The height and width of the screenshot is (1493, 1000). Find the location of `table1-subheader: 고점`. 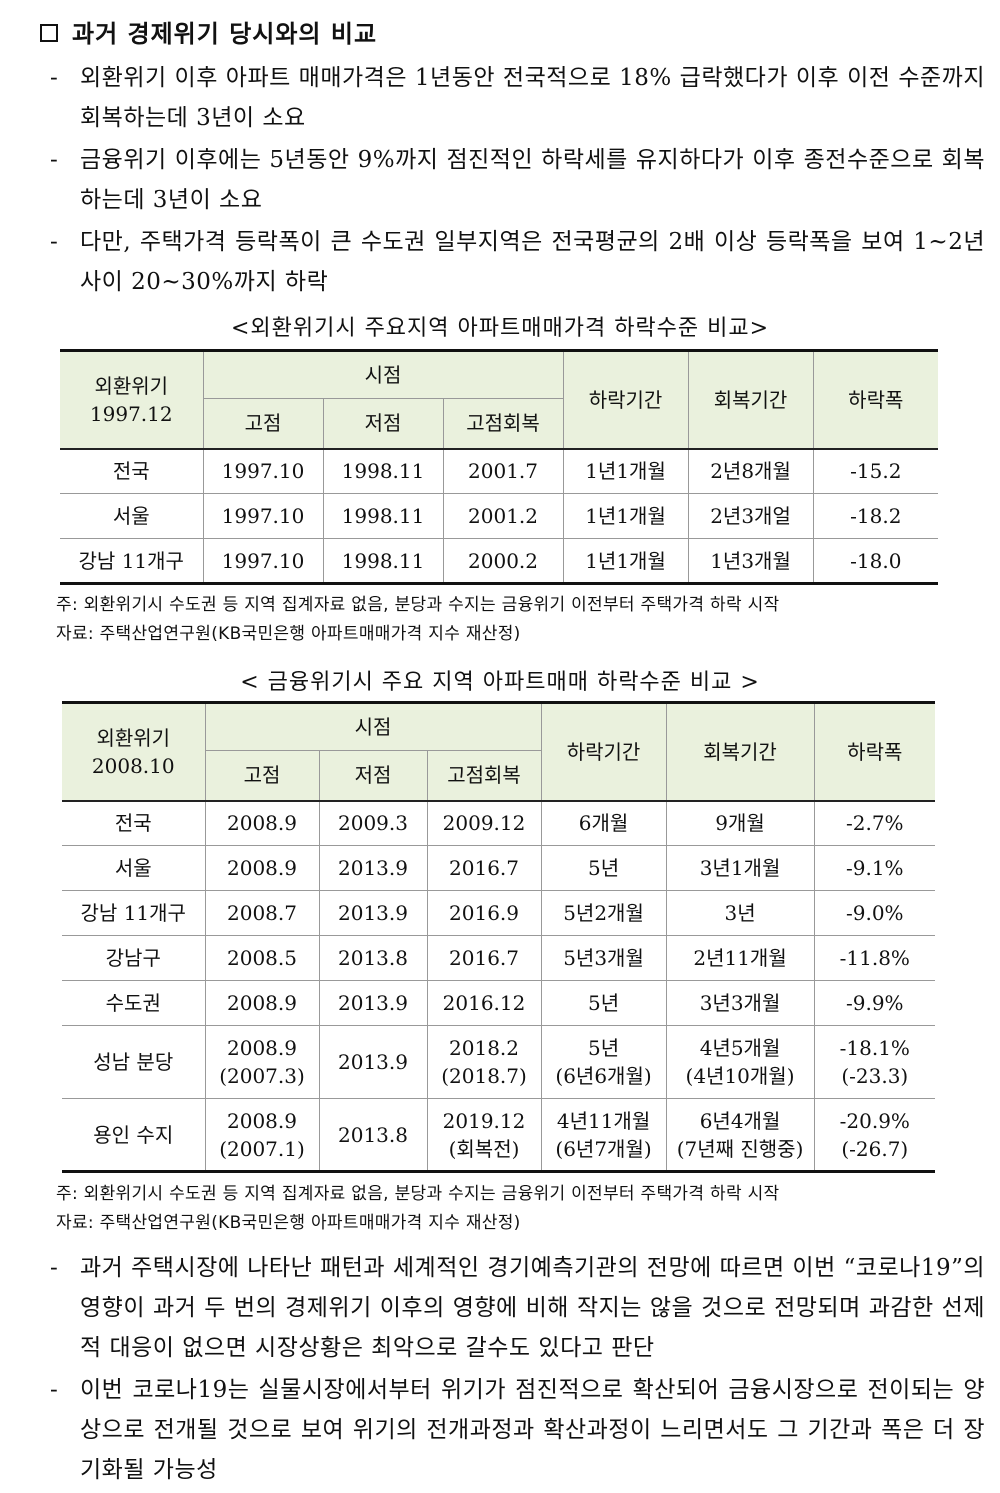

table1-subheader: 고점 is located at coordinates (263, 424).